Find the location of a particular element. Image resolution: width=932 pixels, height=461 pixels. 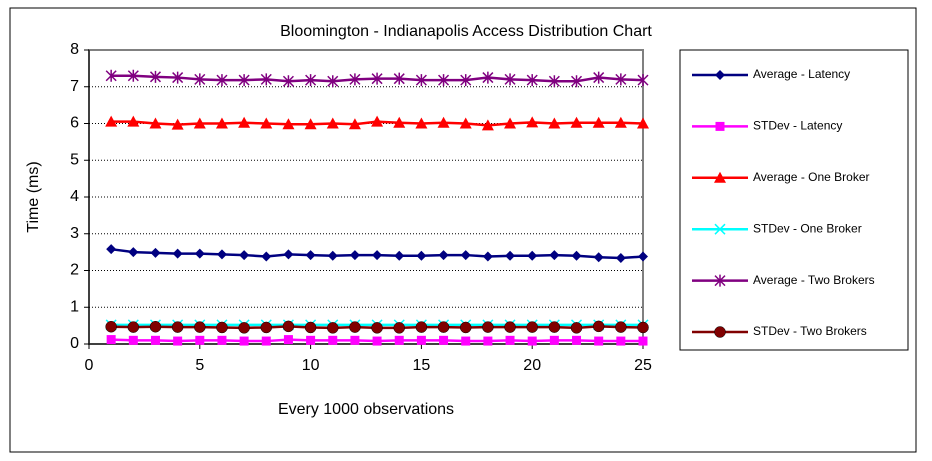

x-tick-label: 20 is located at coordinates (532, 365).